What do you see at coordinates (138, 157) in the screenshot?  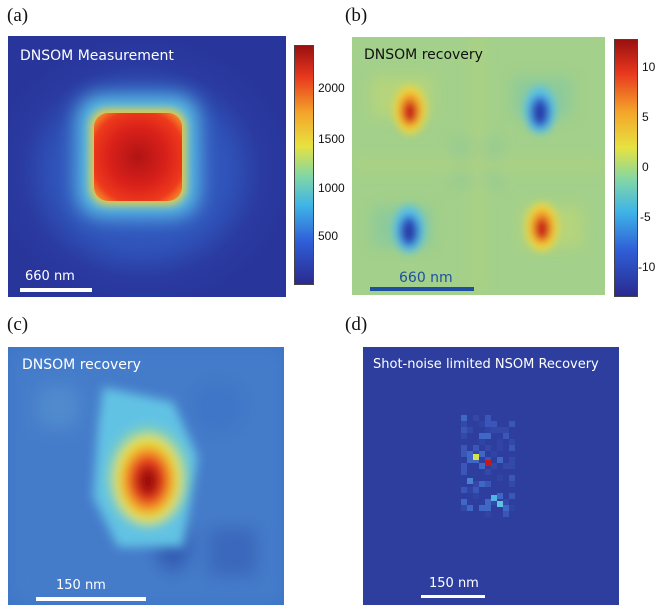 I see `bright-square` at bounding box center [138, 157].